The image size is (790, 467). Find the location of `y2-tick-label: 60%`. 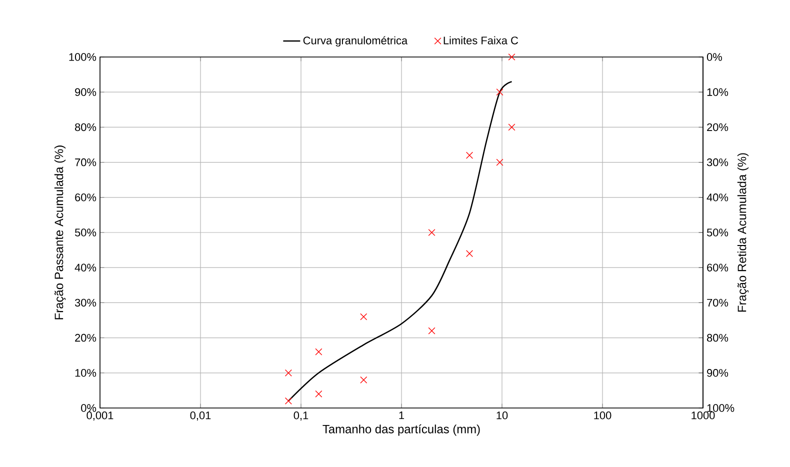

y2-tick-label: 60% is located at coordinates (717, 268).